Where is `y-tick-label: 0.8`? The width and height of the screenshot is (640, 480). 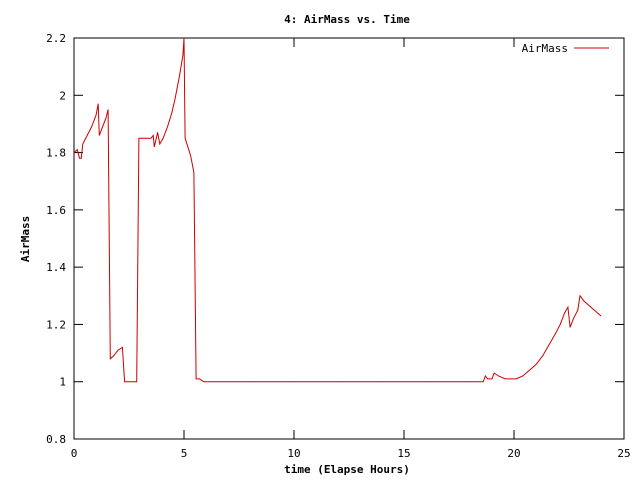 y-tick-label: 0.8 is located at coordinates (56, 439).